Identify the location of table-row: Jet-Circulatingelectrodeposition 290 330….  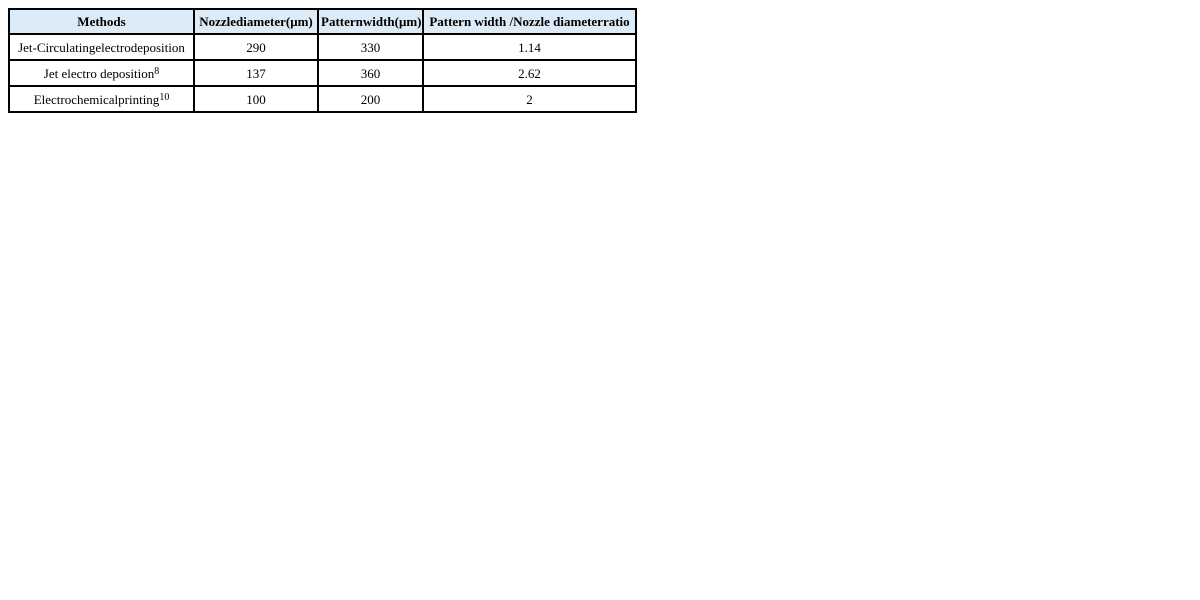
(322, 47).